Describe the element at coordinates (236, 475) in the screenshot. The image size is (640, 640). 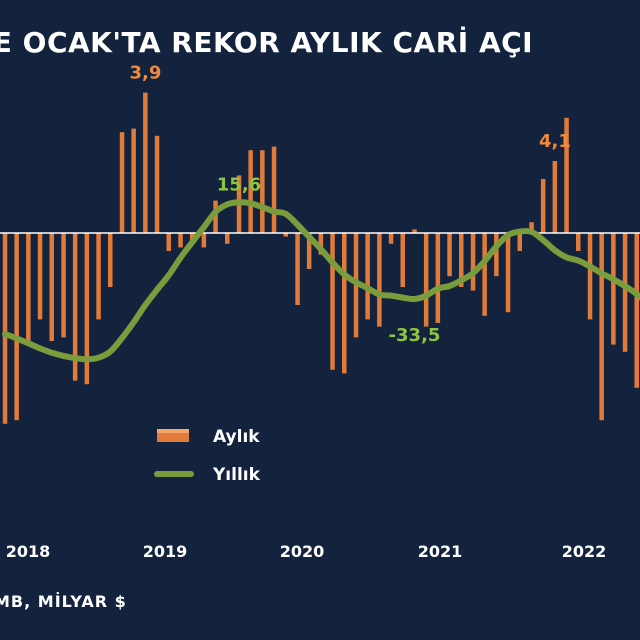
I see `legend-label-yillik: Yıllık` at that location.